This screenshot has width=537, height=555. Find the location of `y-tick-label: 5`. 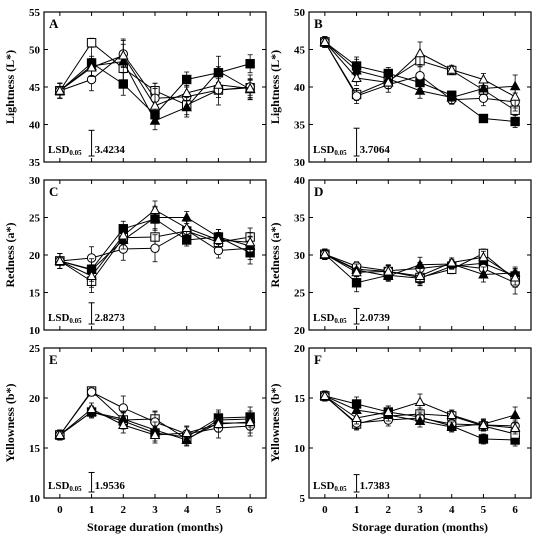

y-tick-label: 5 is located at coordinates (303, 499).